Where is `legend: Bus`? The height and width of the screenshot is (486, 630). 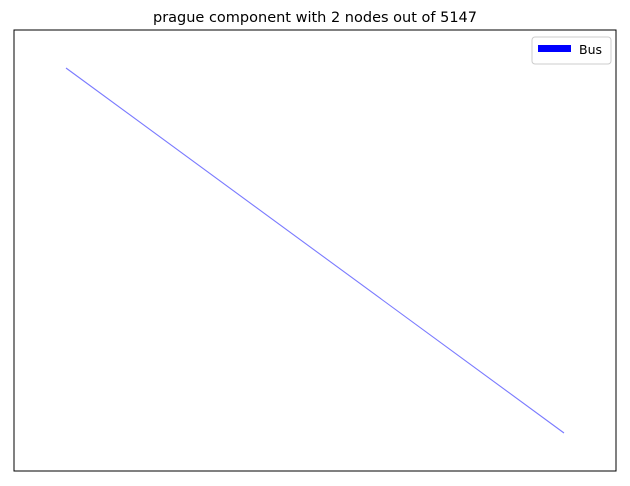 legend: Bus is located at coordinates (571, 50).